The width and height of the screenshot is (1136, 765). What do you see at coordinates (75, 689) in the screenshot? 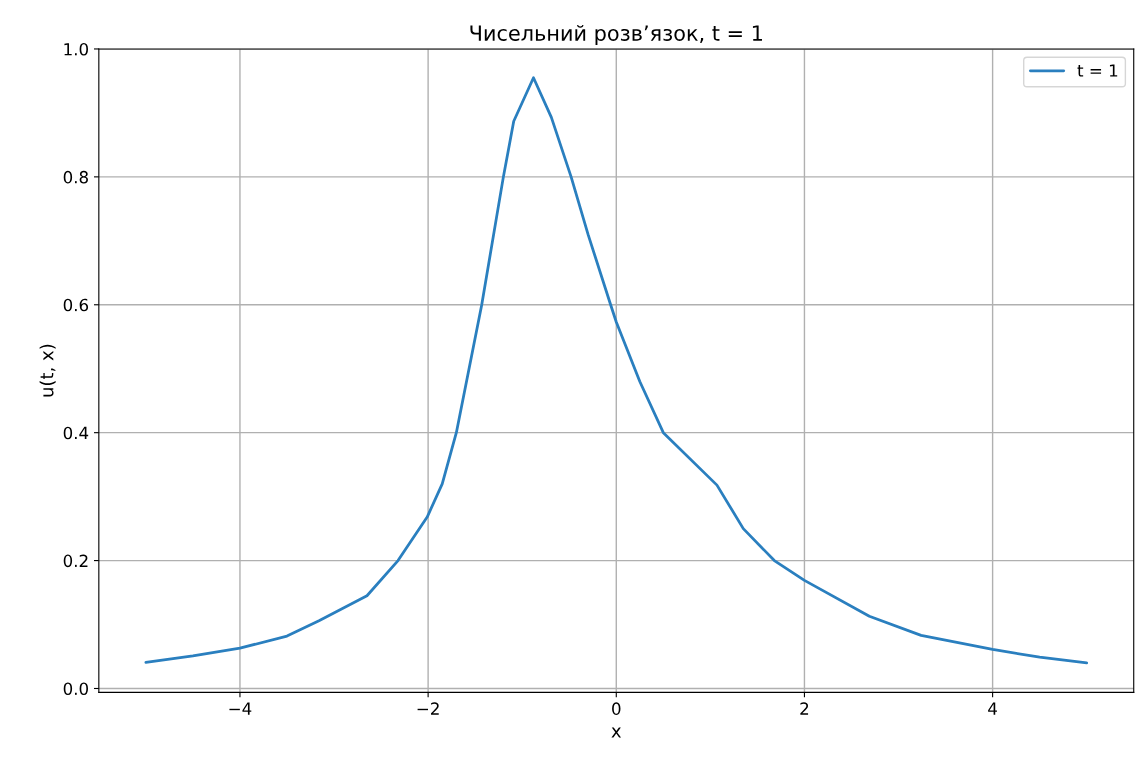
I see `y-tick-label: 0.0` at bounding box center [75, 689].